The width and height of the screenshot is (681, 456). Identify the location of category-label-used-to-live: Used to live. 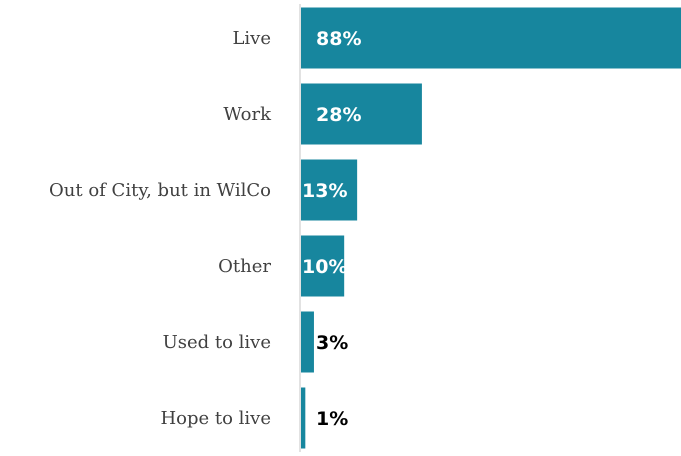
(217, 342).